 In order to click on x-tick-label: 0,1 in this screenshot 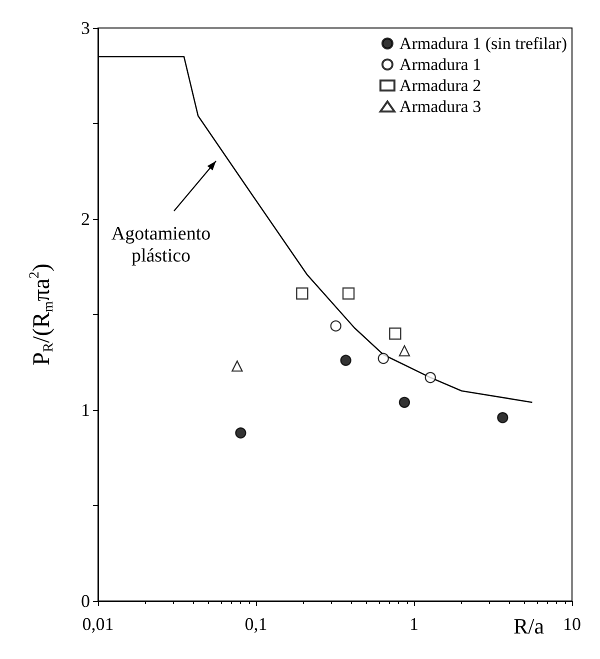, I will do `click(256, 624)`.